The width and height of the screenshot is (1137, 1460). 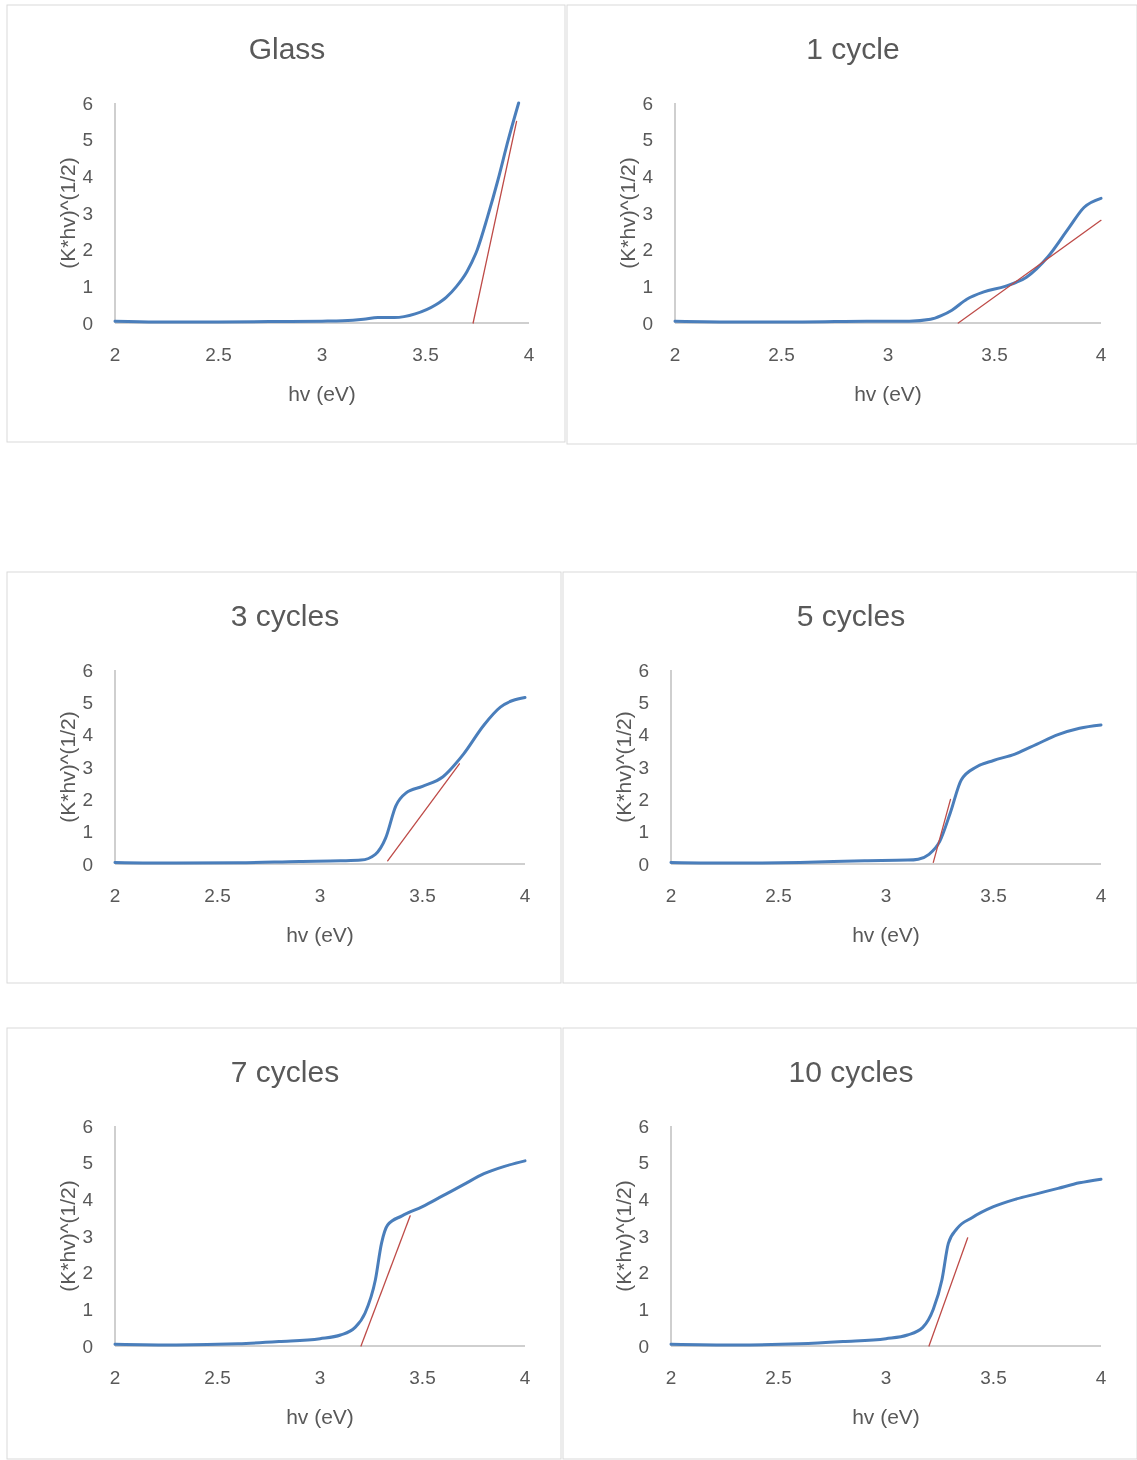 What do you see at coordinates (851, 615) in the screenshot?
I see `chart-title: 5 cycles` at bounding box center [851, 615].